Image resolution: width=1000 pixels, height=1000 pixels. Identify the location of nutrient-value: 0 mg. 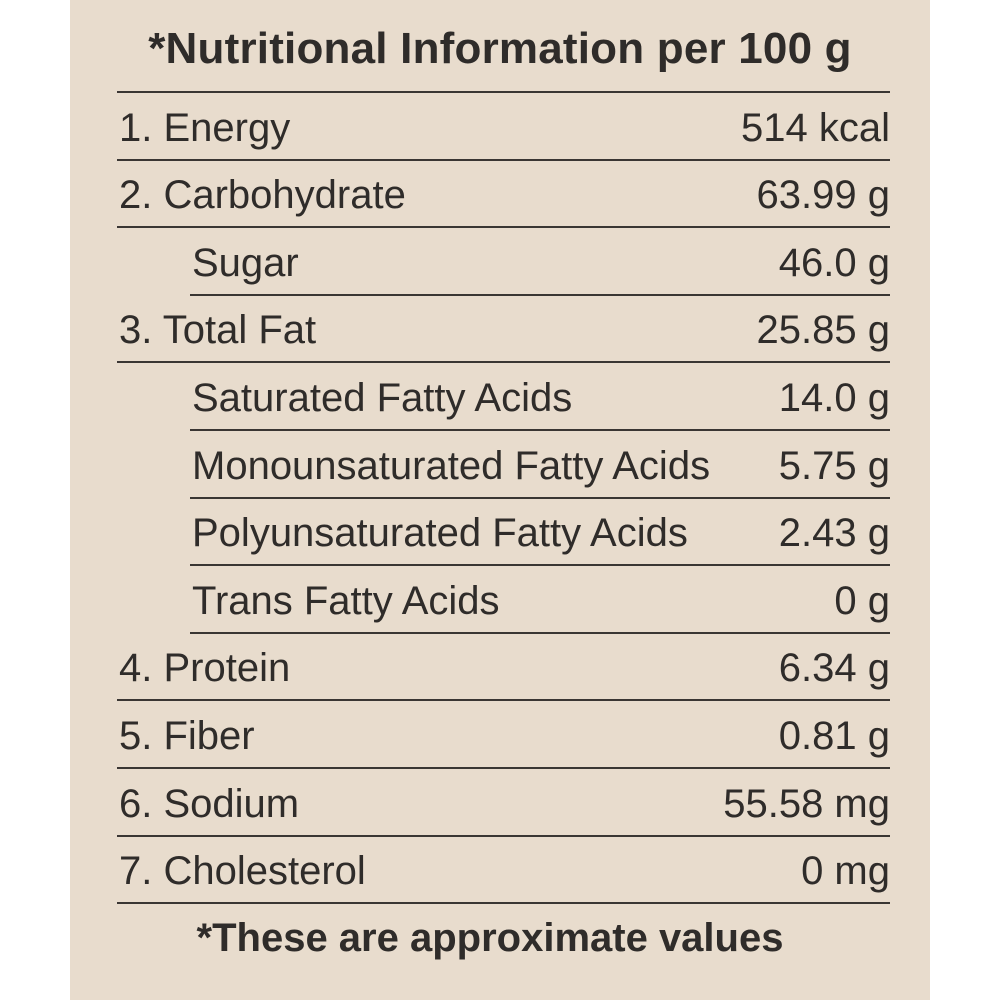
(845, 871).